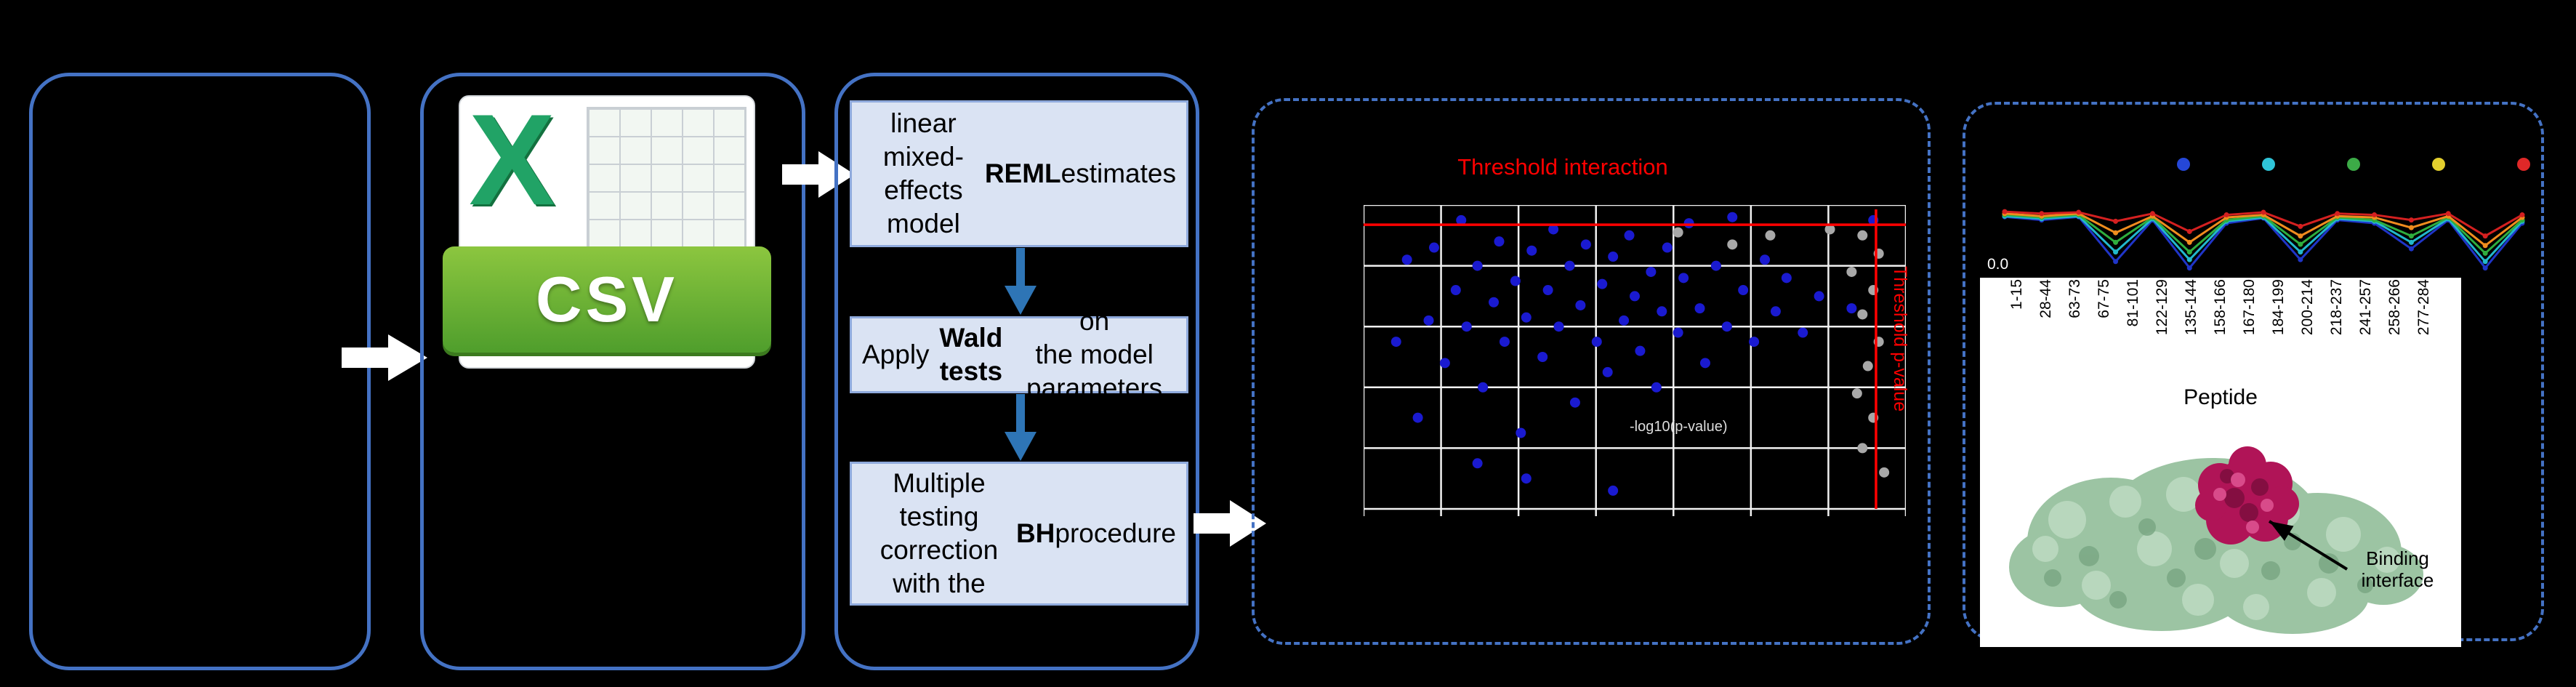 Image resolution: width=2576 pixels, height=687 pixels. I want to click on input-panel, so click(200, 371).